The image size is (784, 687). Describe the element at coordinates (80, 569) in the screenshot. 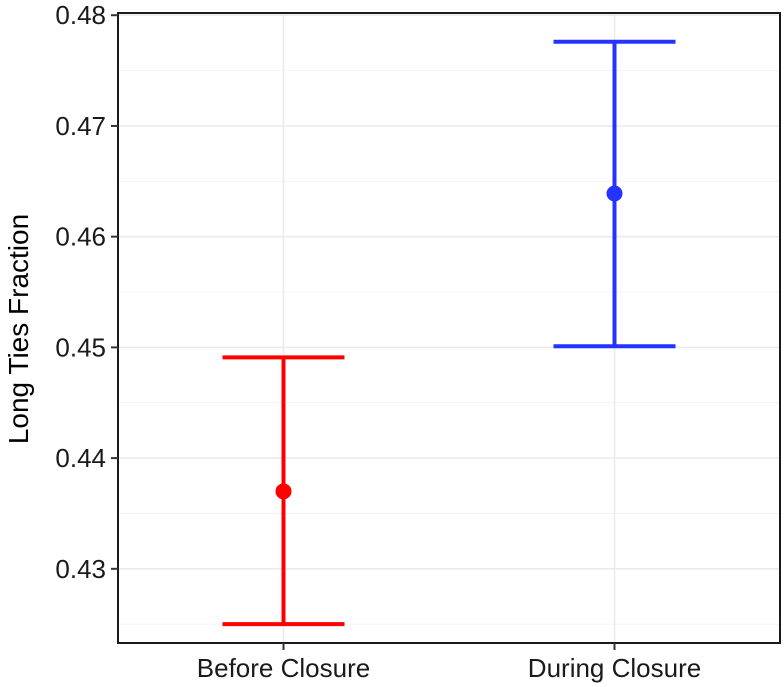

I see `y-tick-label: 0.43` at that location.